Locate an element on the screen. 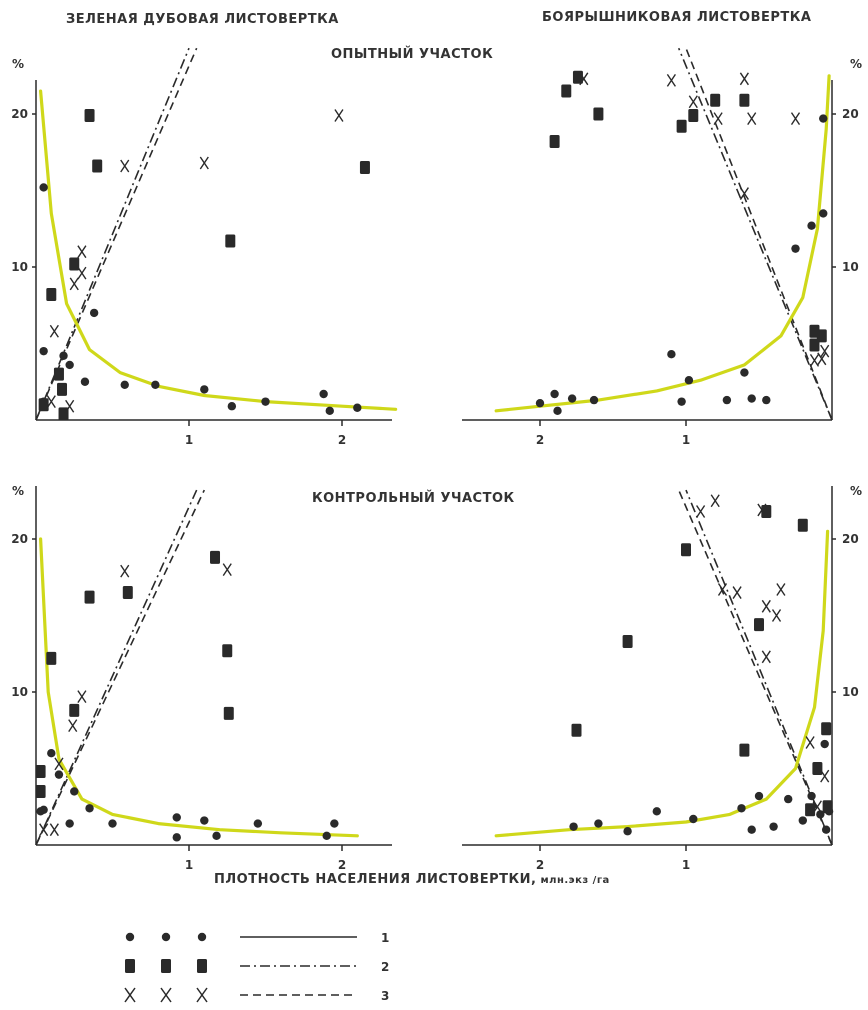 The width and height of the screenshot is (868, 1010). title-control-plot: КОНТРОЛЬНЫЙ УЧАСТОК is located at coordinates (413, 498).